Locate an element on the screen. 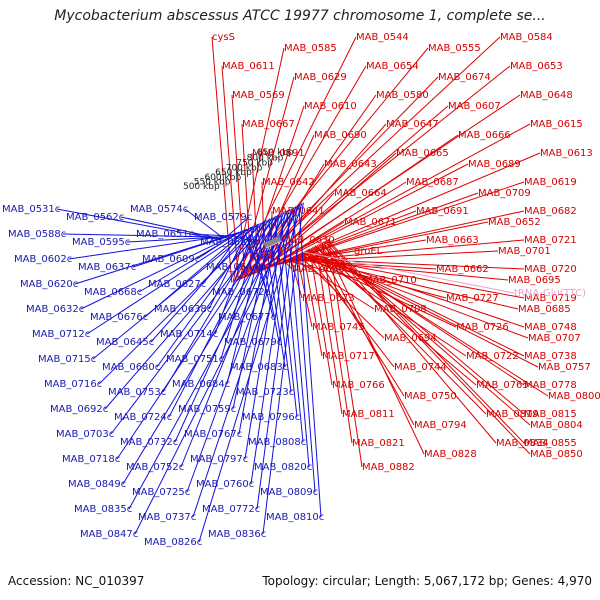 The height and width of the screenshot is (600, 600). forward-gene-label: MAB_0717 is located at coordinates (348, 356).